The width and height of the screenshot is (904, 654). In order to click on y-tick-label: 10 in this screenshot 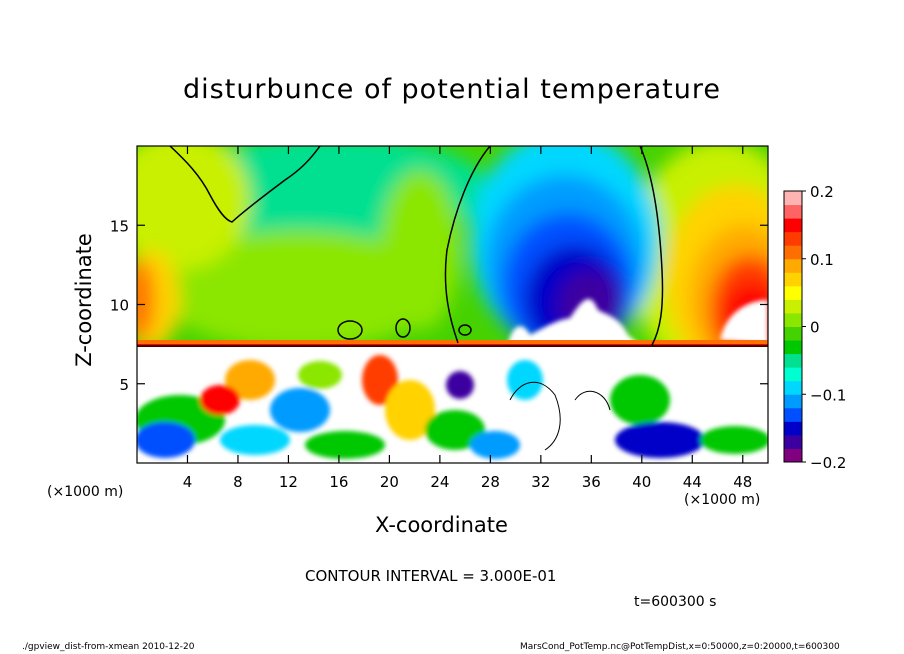, I will do `click(119, 306)`.